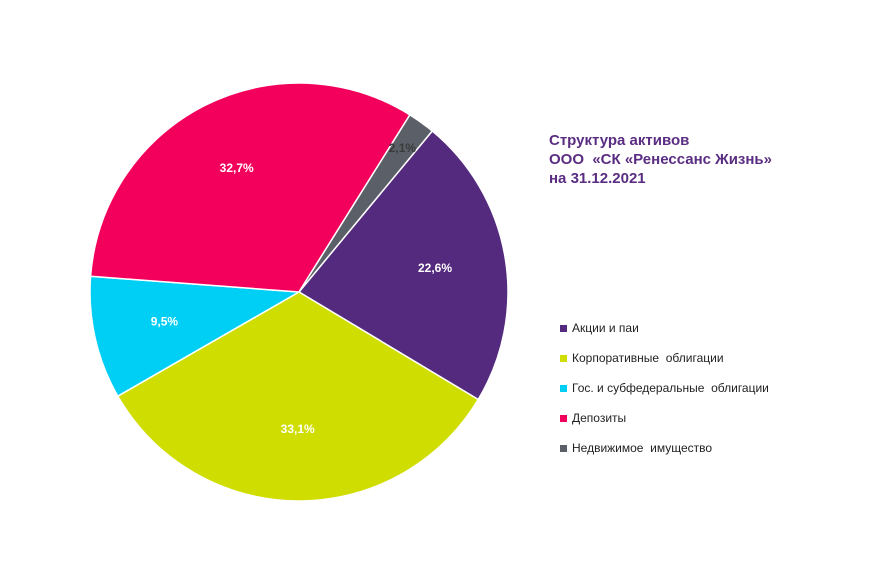 The width and height of the screenshot is (871, 577). Describe the element at coordinates (648, 358) in the screenshot. I see `legend-label: Корпоративные облигации` at that location.